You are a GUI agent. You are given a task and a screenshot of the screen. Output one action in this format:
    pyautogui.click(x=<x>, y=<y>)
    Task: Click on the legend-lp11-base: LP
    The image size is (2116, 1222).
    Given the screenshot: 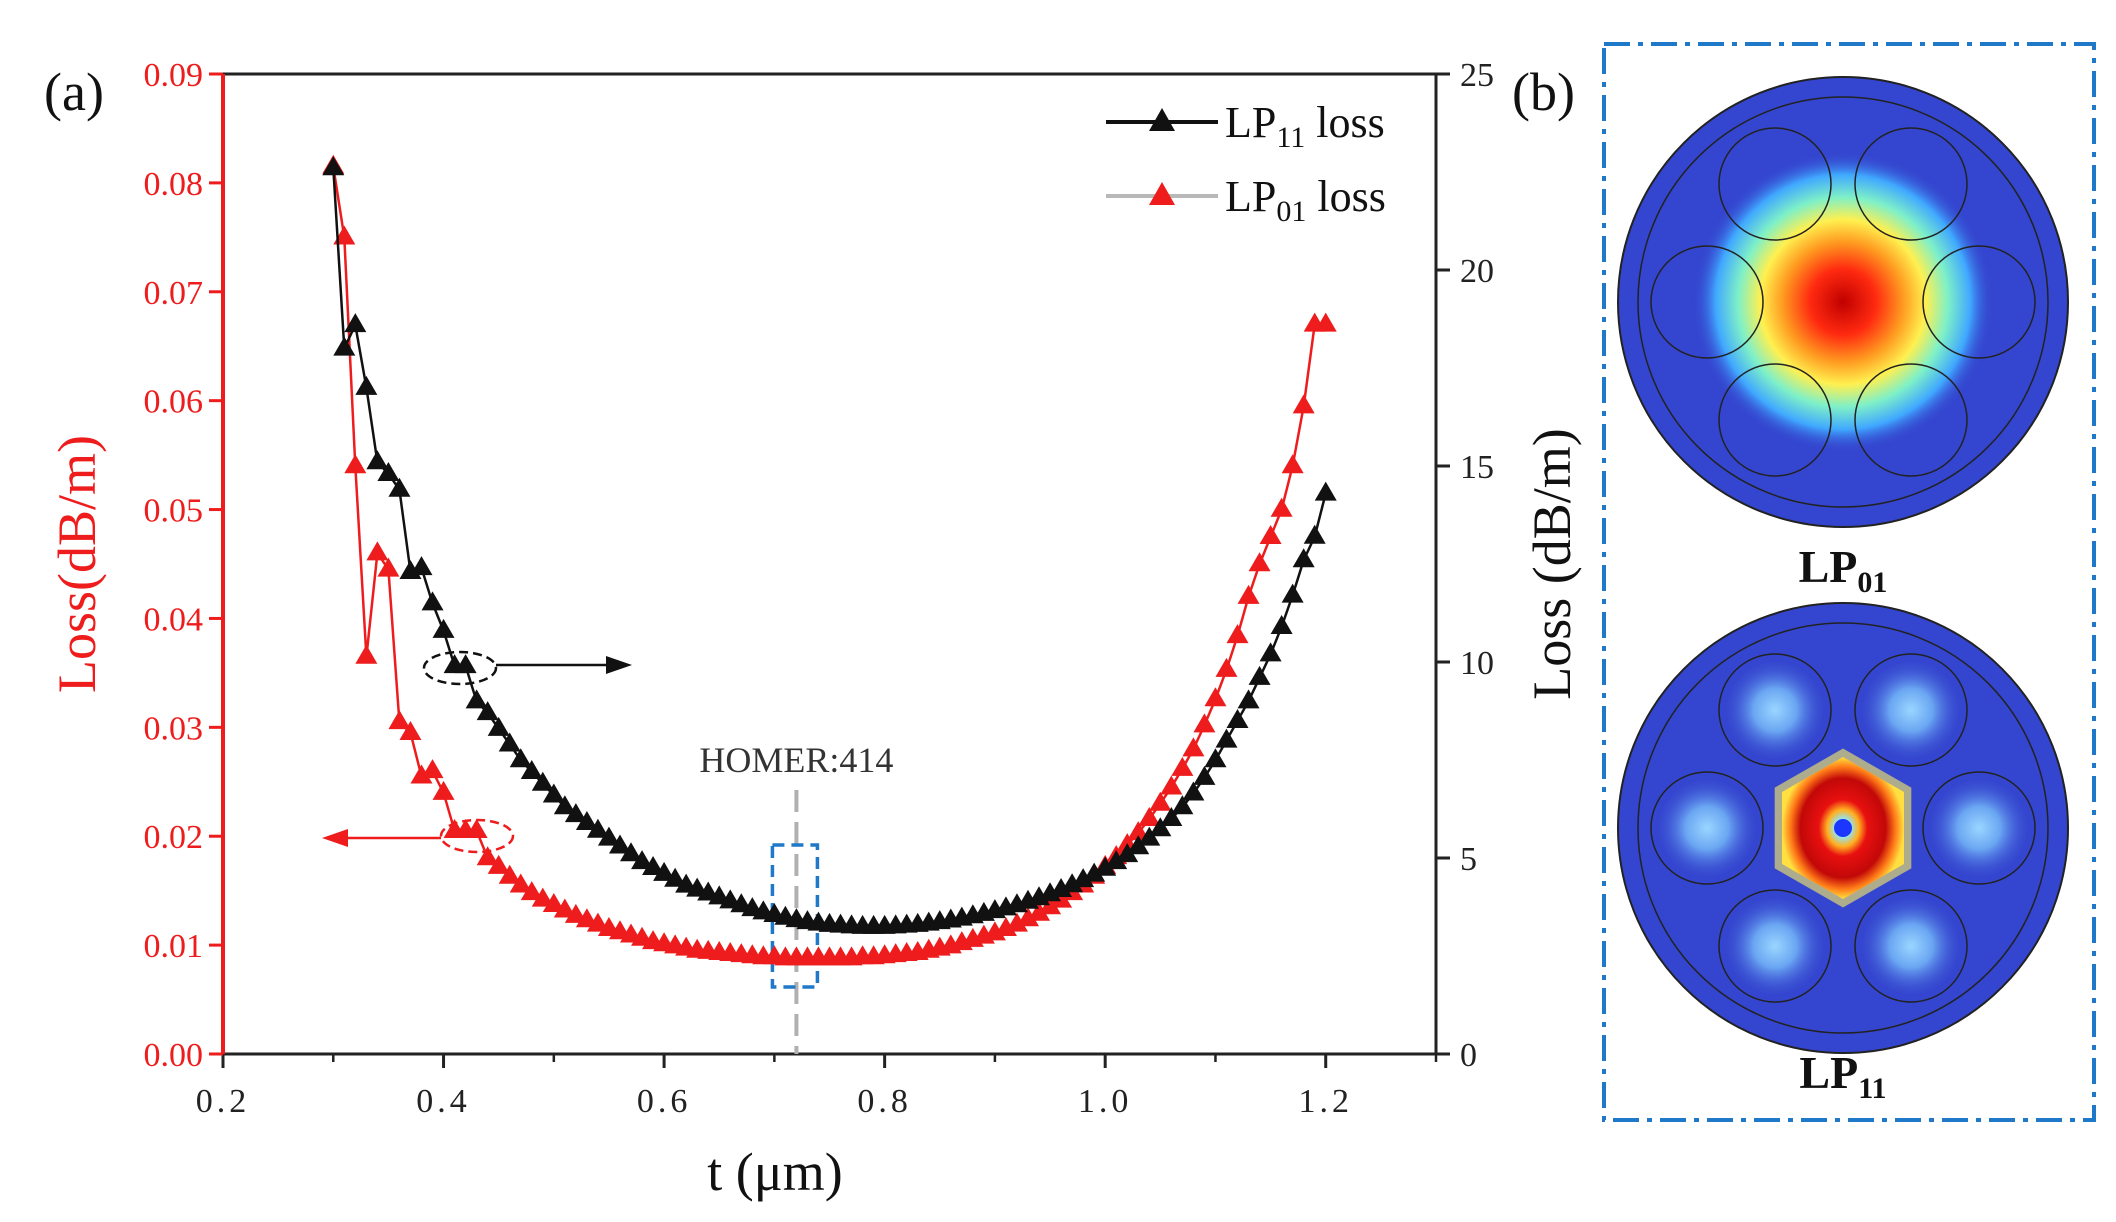 What is the action you would take?
    pyautogui.click(x=1250, y=122)
    